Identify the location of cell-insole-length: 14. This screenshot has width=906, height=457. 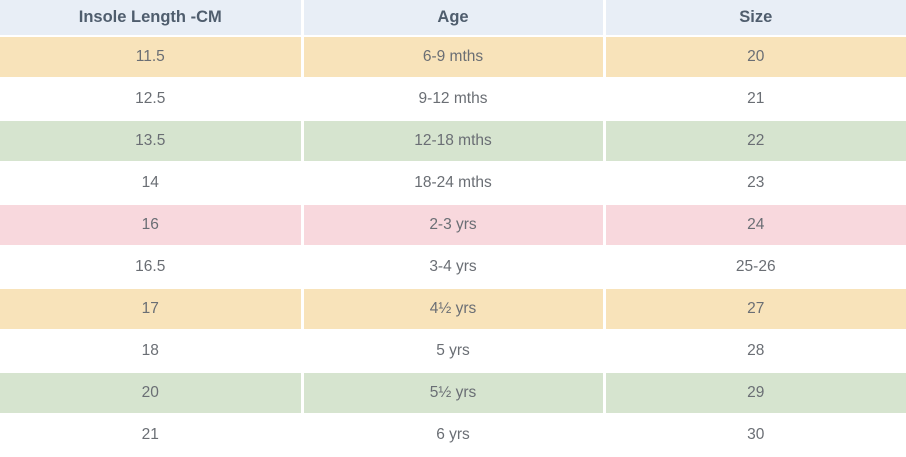
(152, 183).